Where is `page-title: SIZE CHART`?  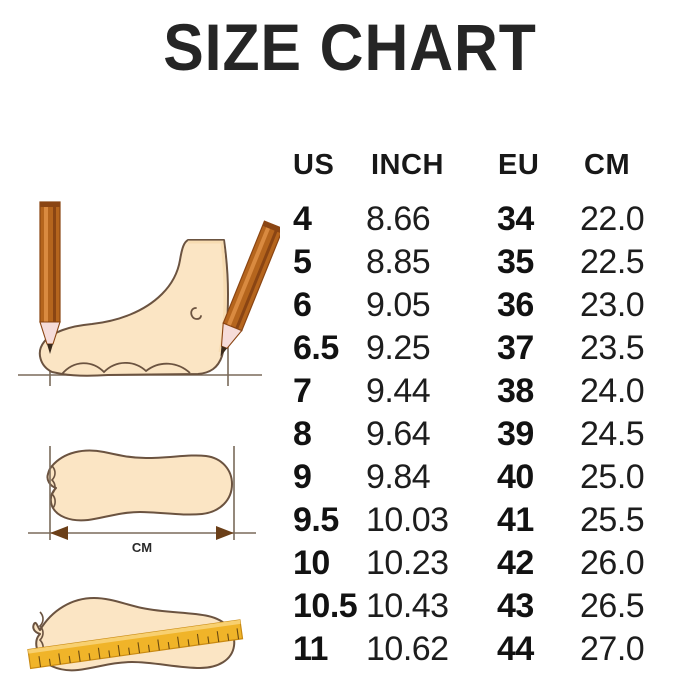 page-title: SIZE CHART is located at coordinates (350, 47).